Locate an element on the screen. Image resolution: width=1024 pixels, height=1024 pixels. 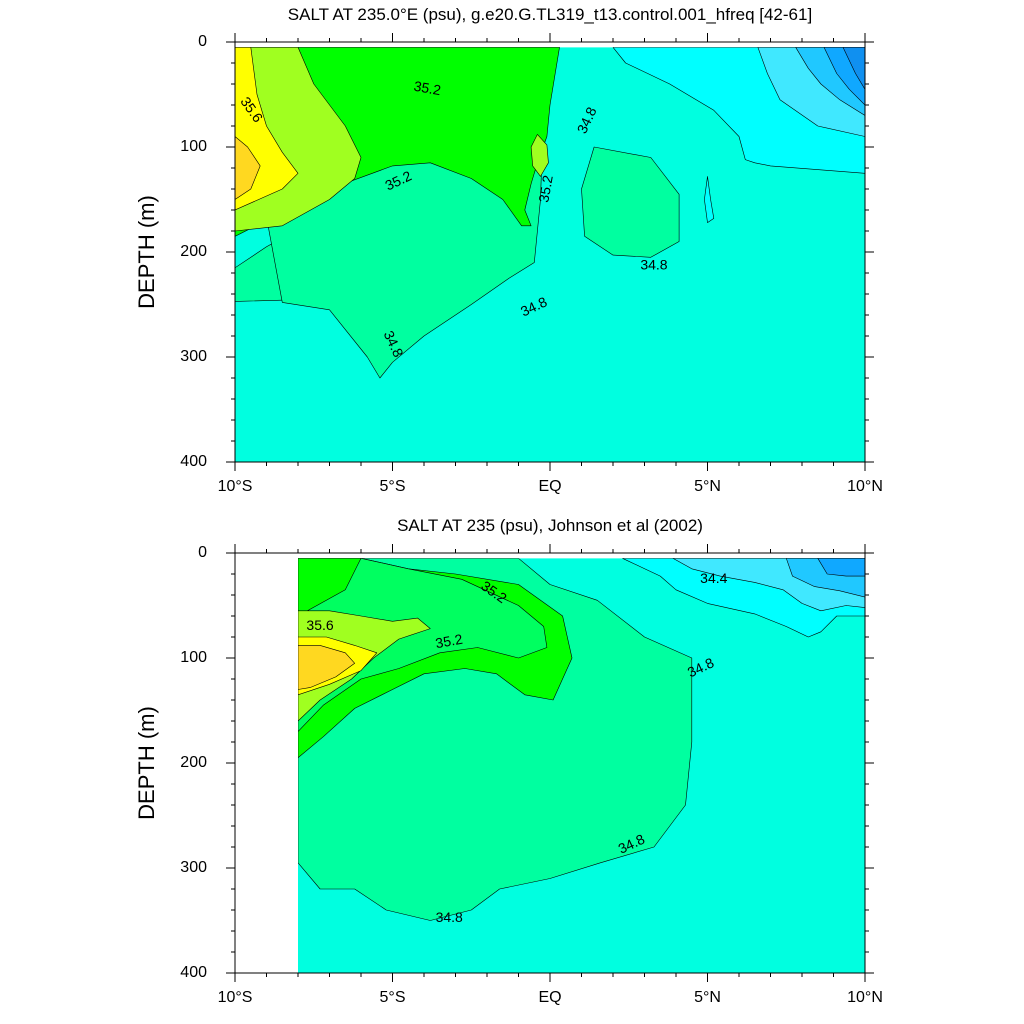
salinity-below-34.0-core is located at coordinates (853, 68).